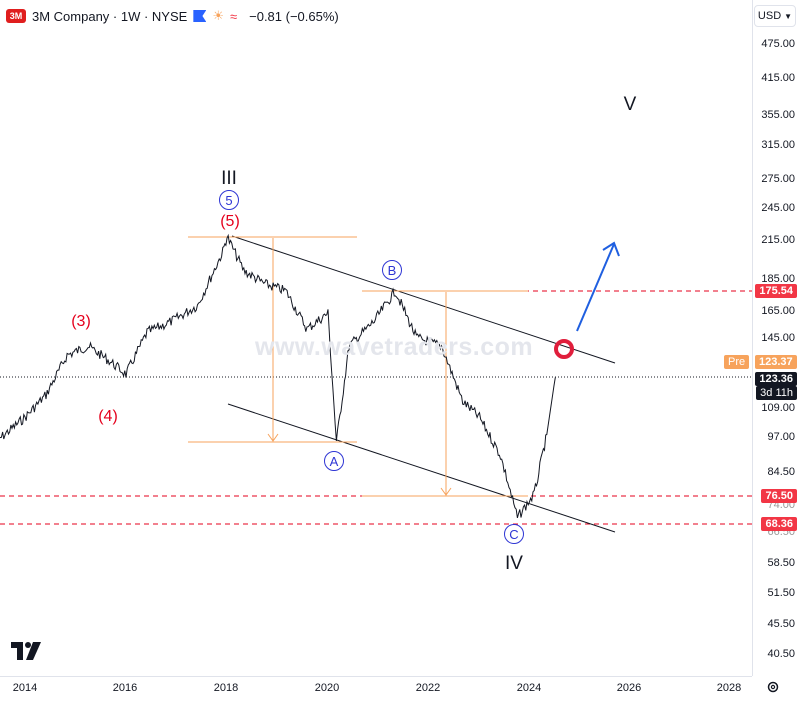  What do you see at coordinates (778, 115) in the screenshot?
I see `price-tick: 355.00` at bounding box center [778, 115].